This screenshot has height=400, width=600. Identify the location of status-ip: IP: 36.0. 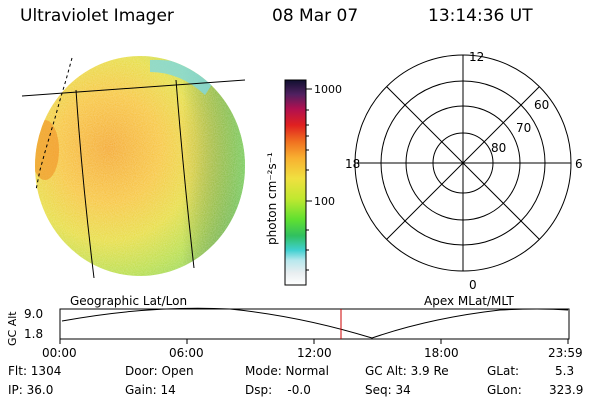
(31, 390).